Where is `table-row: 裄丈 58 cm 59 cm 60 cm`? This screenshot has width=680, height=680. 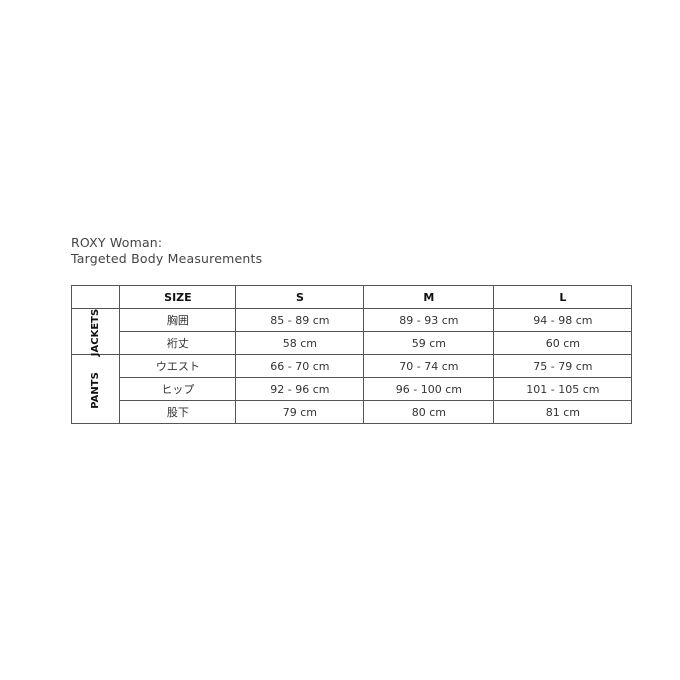
table-row: 裄丈 58 cm 59 cm 60 cm is located at coordinates (352, 343).